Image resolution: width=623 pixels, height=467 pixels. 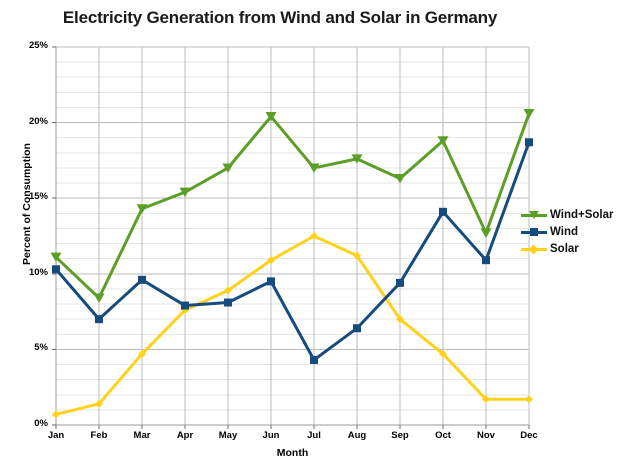 I want to click on legend-item-solar: Solar, so click(x=567, y=249).